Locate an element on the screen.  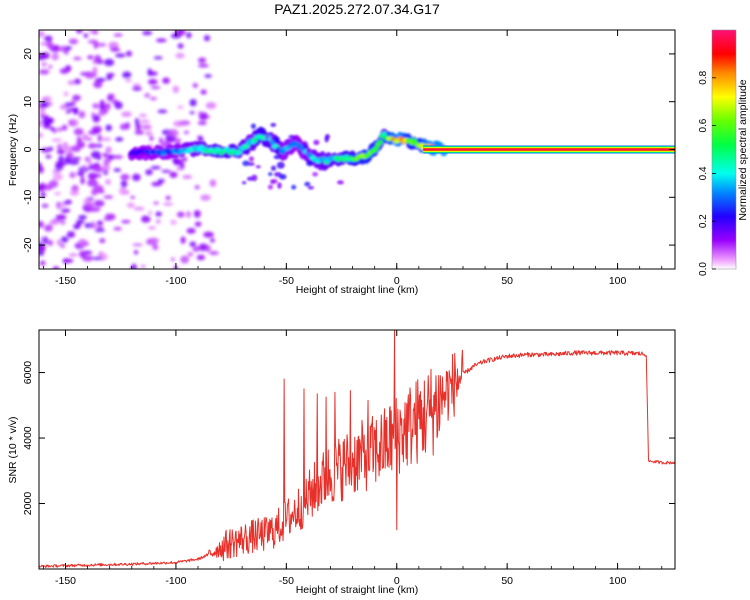
colorbar-tick-label: 0.2 is located at coordinates (703, 221).